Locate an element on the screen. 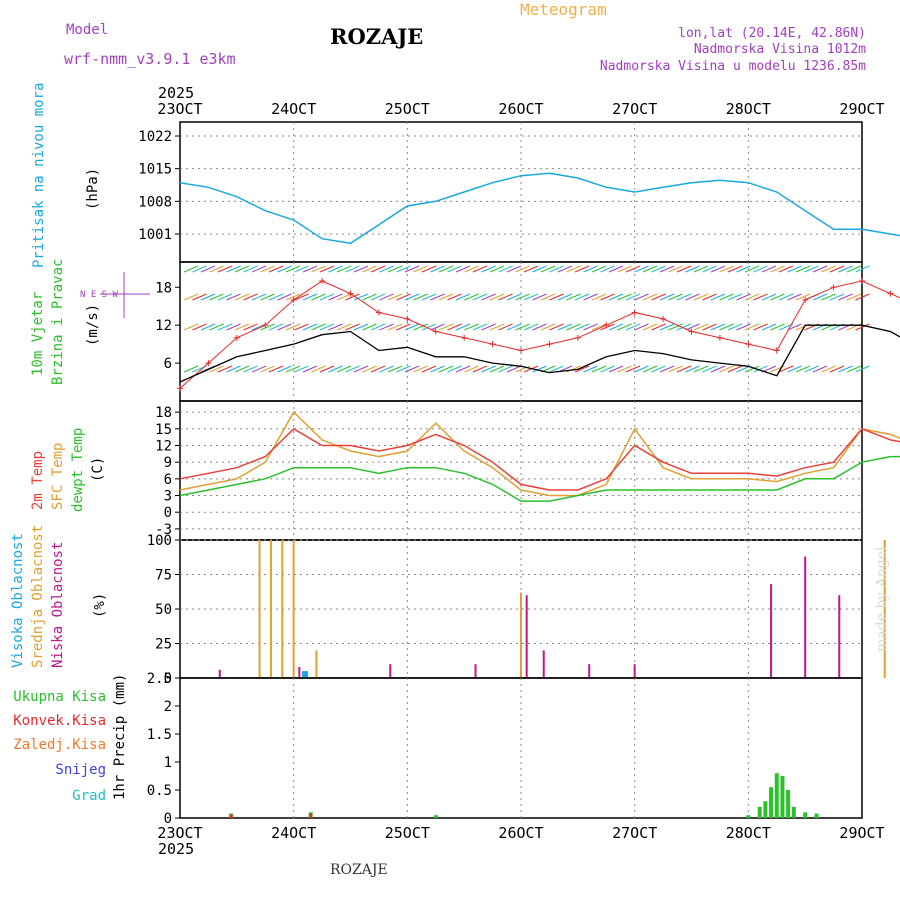 This screenshot has width=900, height=900. footer-title: ROZAJE is located at coordinates (359, 870).